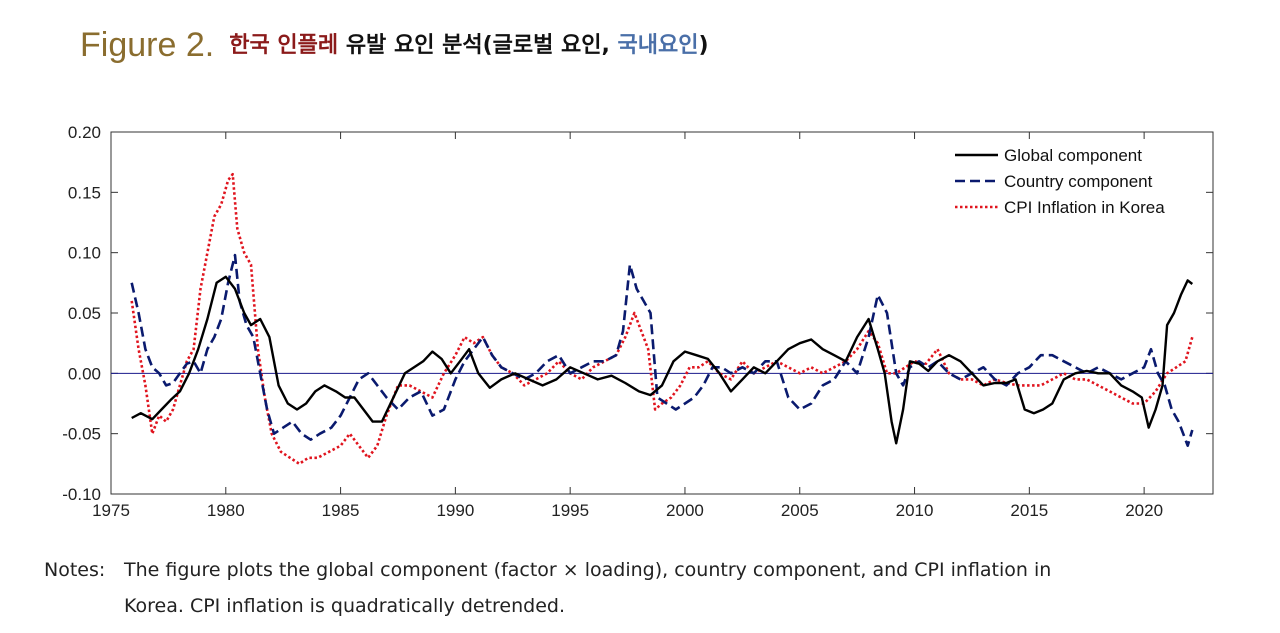 The width and height of the screenshot is (1280, 633). What do you see at coordinates (84, 192) in the screenshot?
I see `y-tick-label: 0.15` at bounding box center [84, 192].